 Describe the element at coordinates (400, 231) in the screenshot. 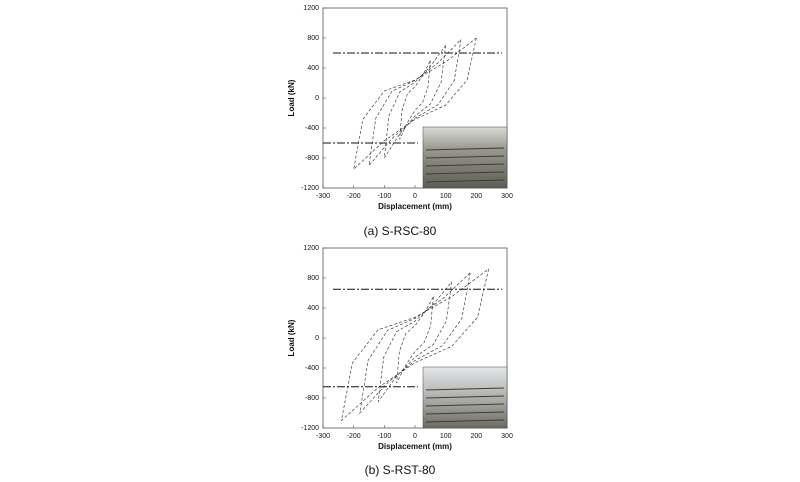

I see `caption: (a) S-RSC-80` at that location.